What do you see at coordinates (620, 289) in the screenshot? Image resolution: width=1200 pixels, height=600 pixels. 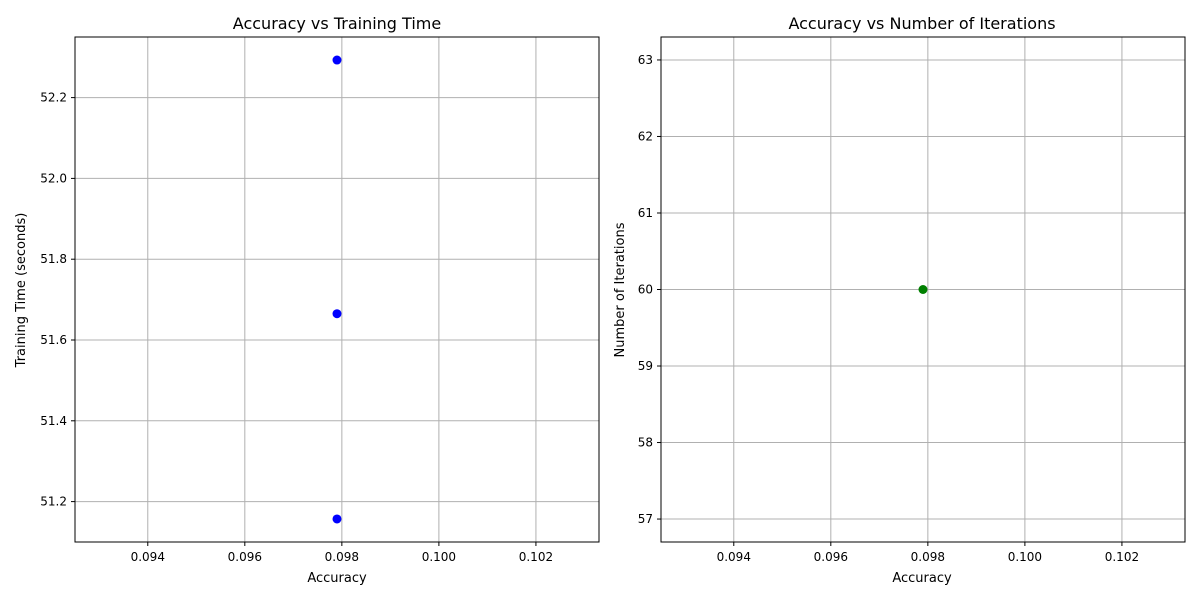 I see `y-axis-label: Number of Iterations` at bounding box center [620, 289].